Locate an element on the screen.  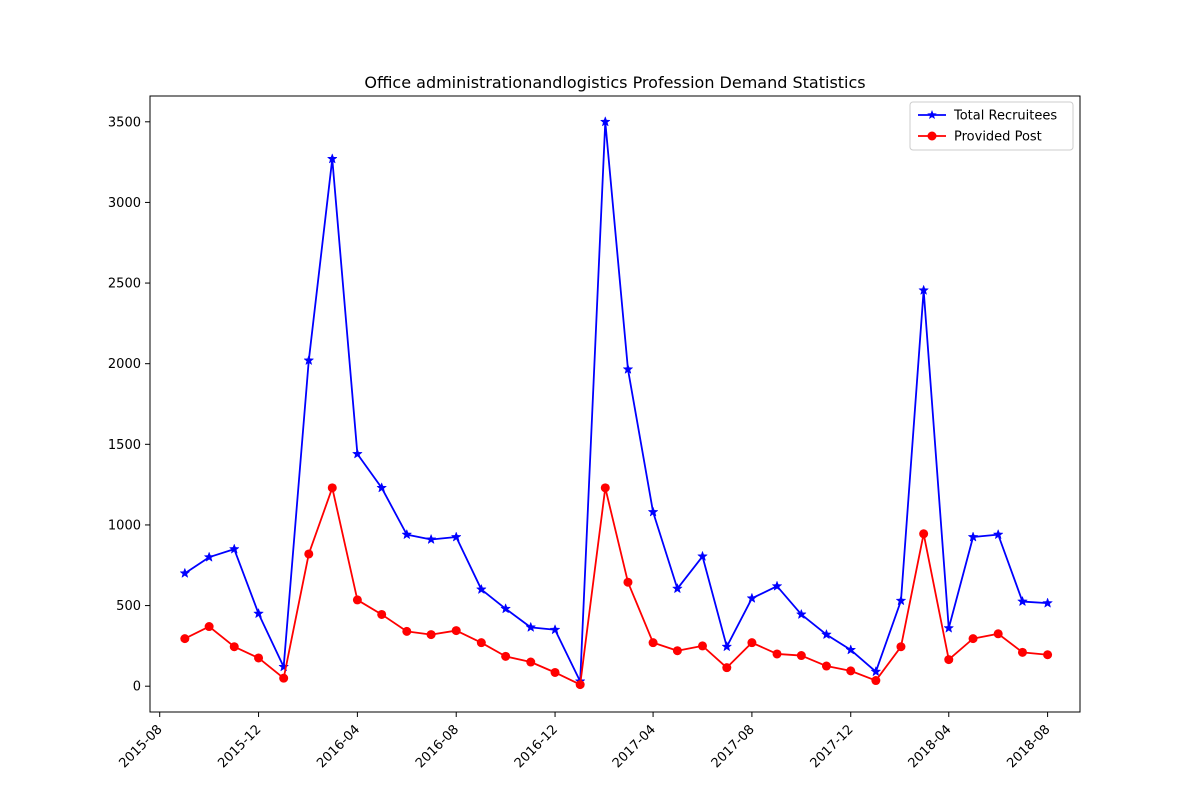
legend-box is located at coordinates (991, 126).